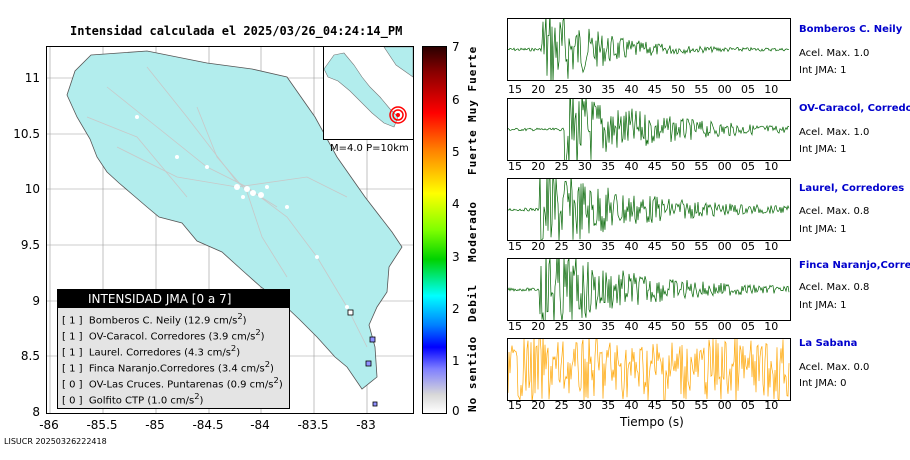 This screenshot has width=910, height=460. I want to click on colorbar-tick: 7, so click(456, 47).